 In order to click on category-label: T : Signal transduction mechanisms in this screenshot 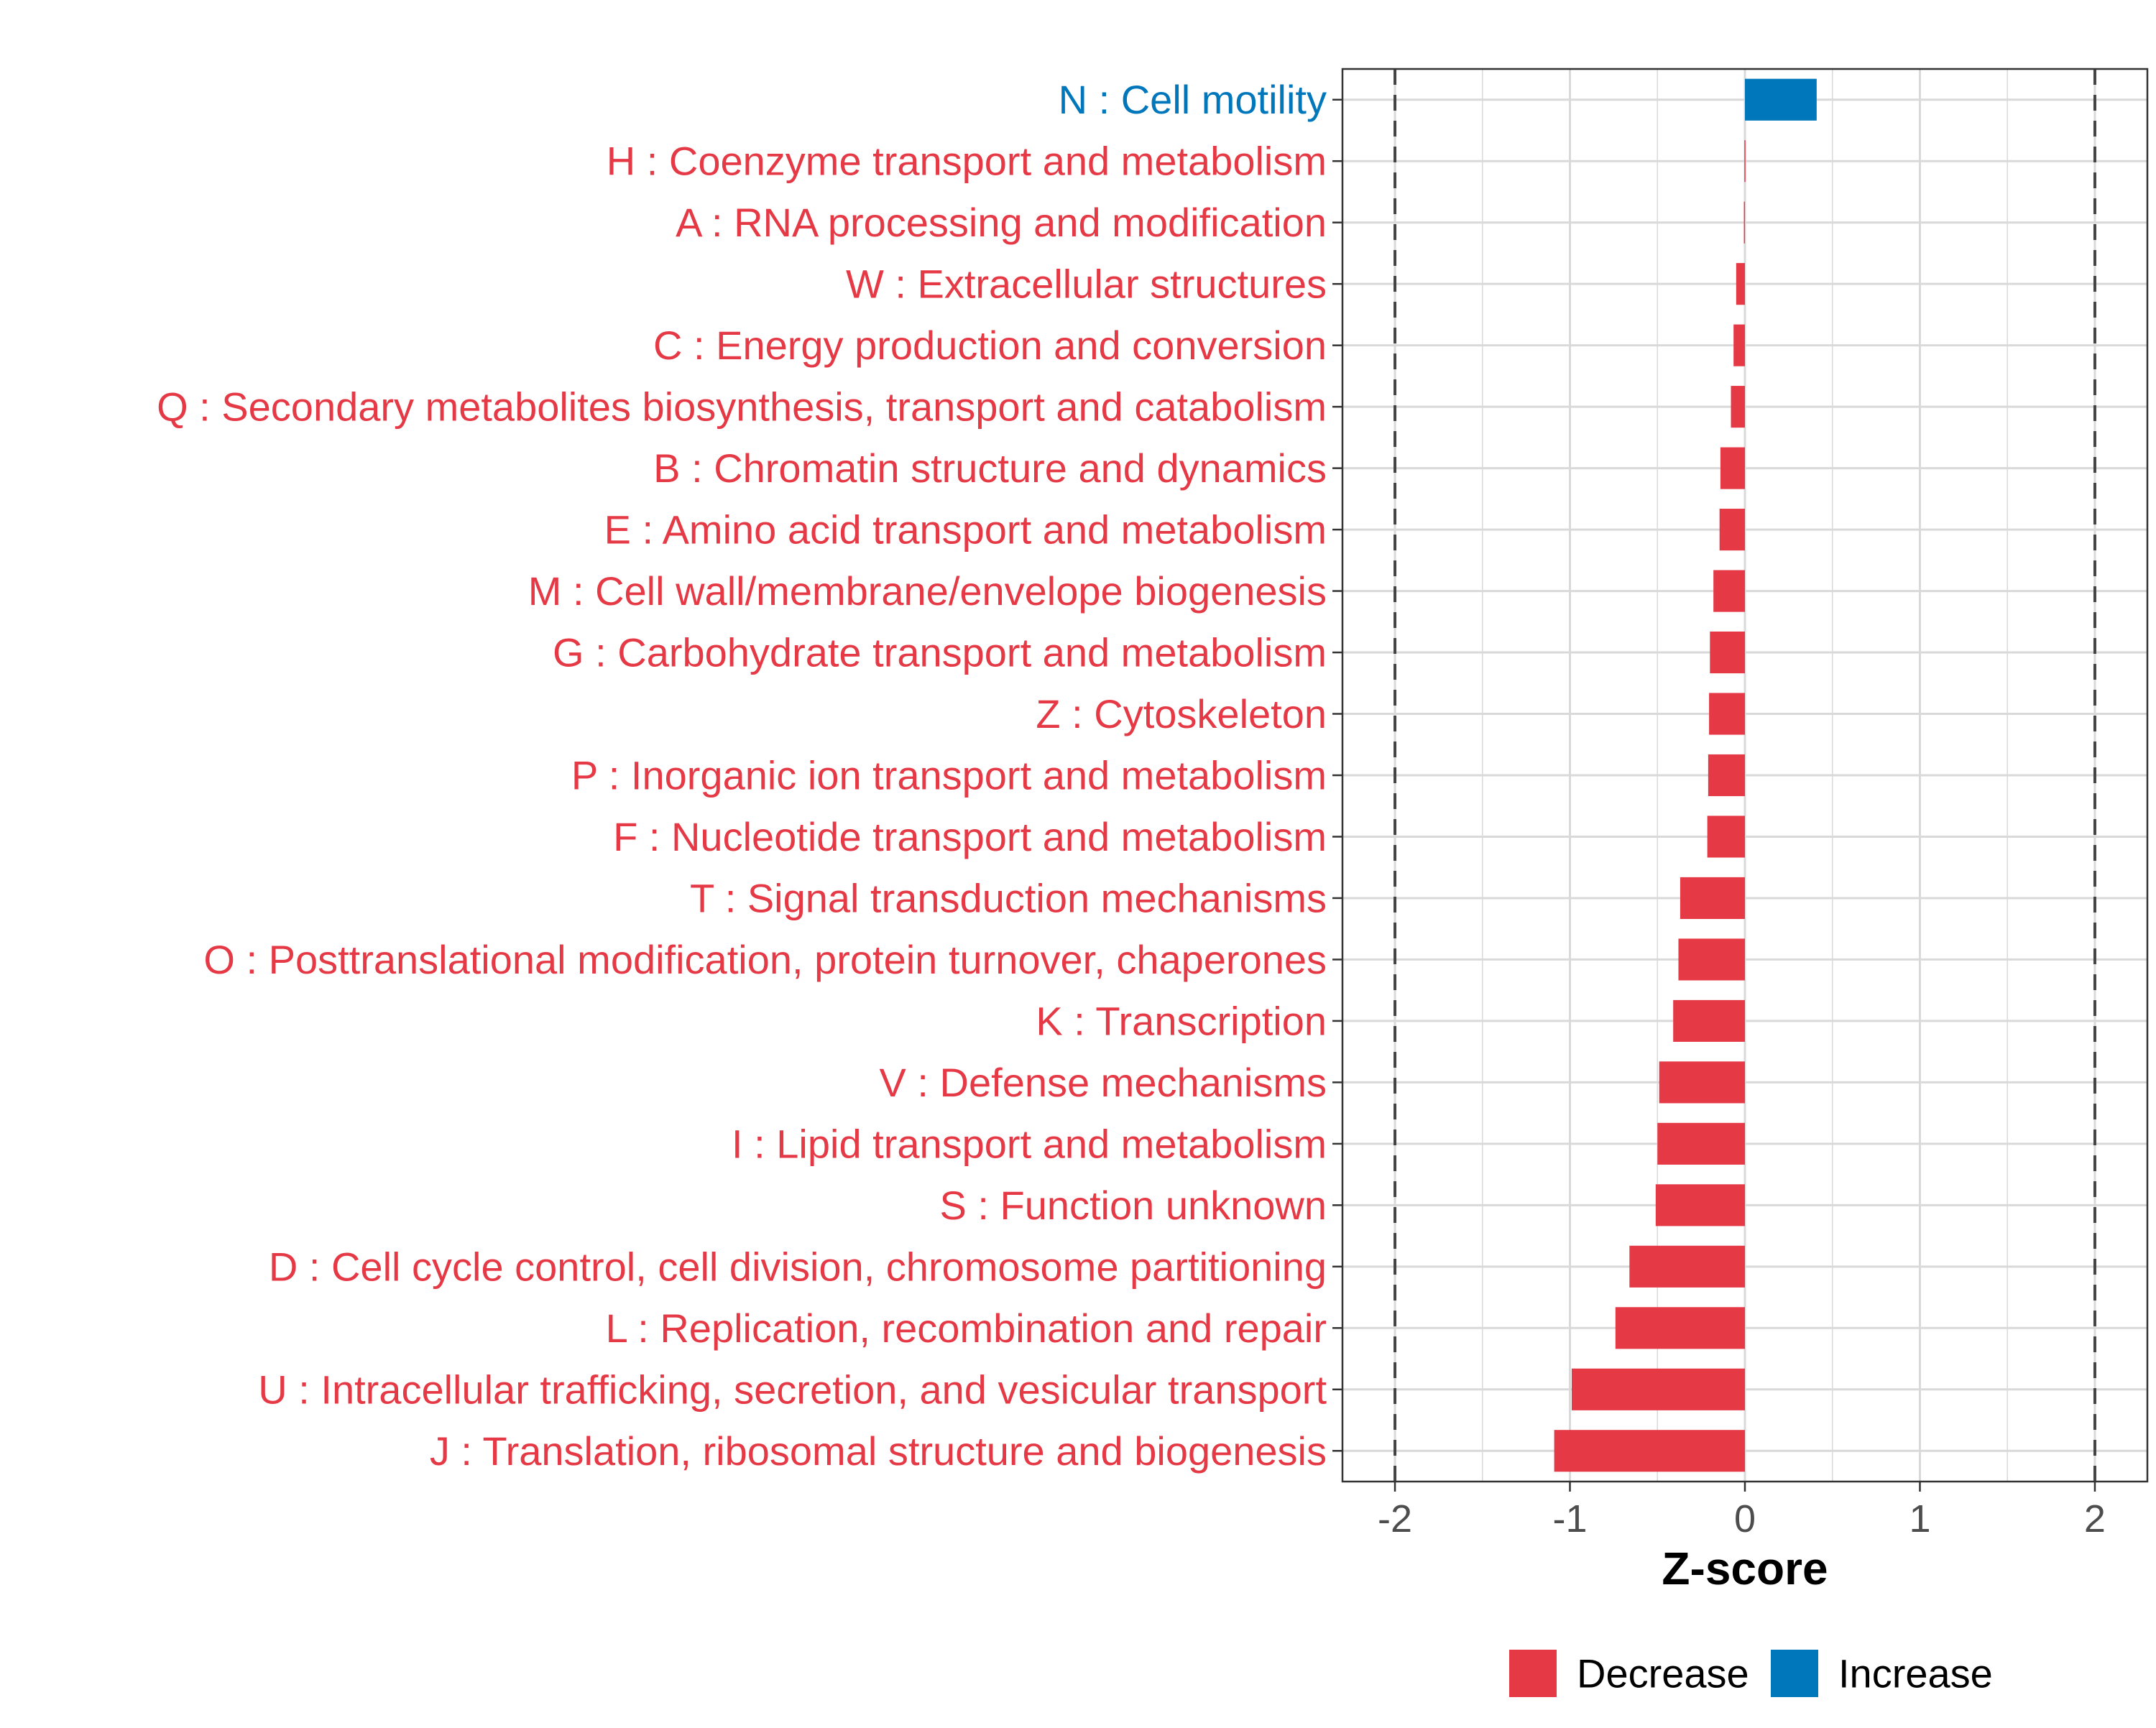, I will do `click(1008, 898)`.